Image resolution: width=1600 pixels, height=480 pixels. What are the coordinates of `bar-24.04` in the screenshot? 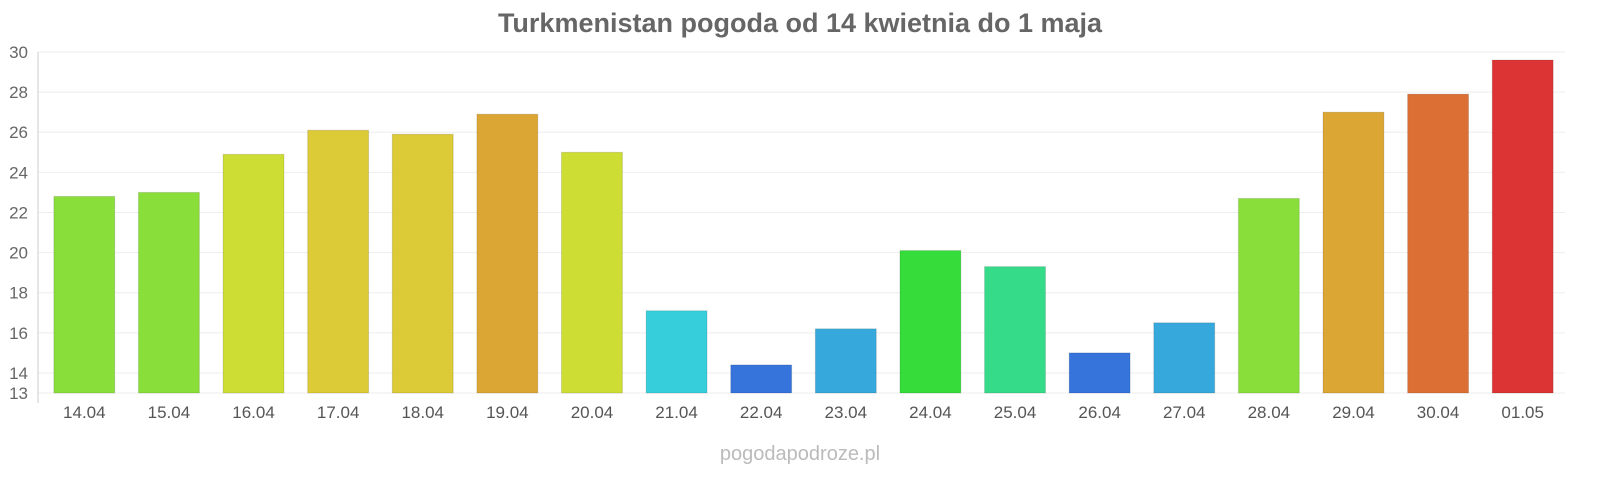 It's located at (930, 322).